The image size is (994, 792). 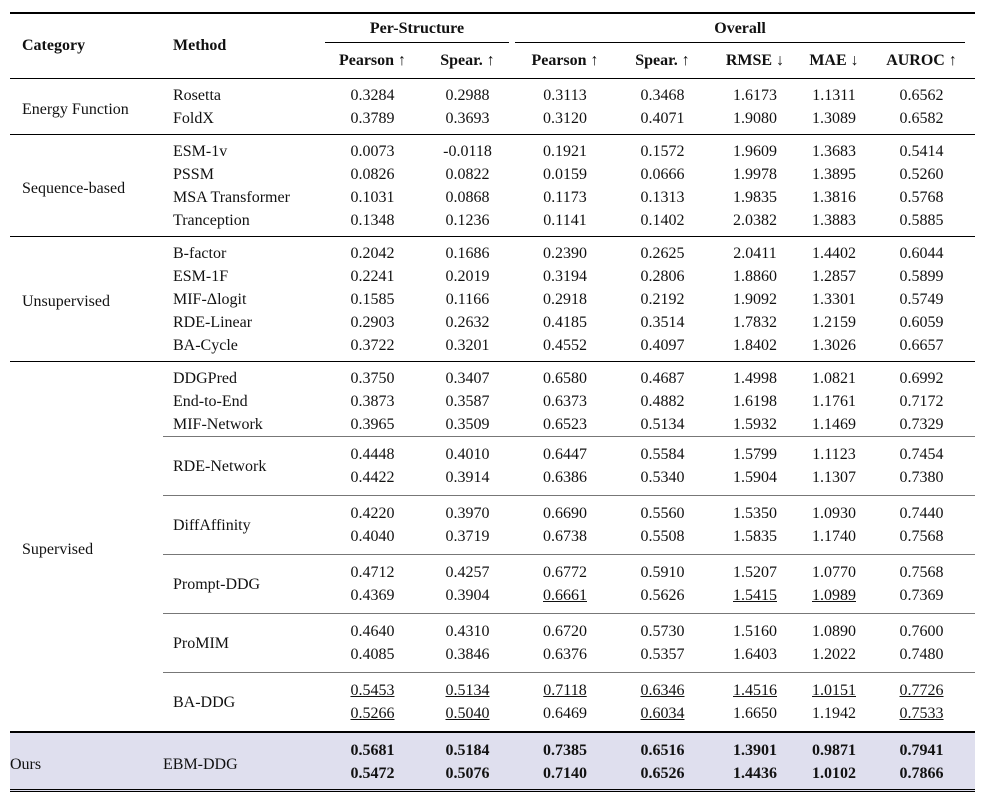 I want to click on value: 0.6772, so click(x=565, y=572).